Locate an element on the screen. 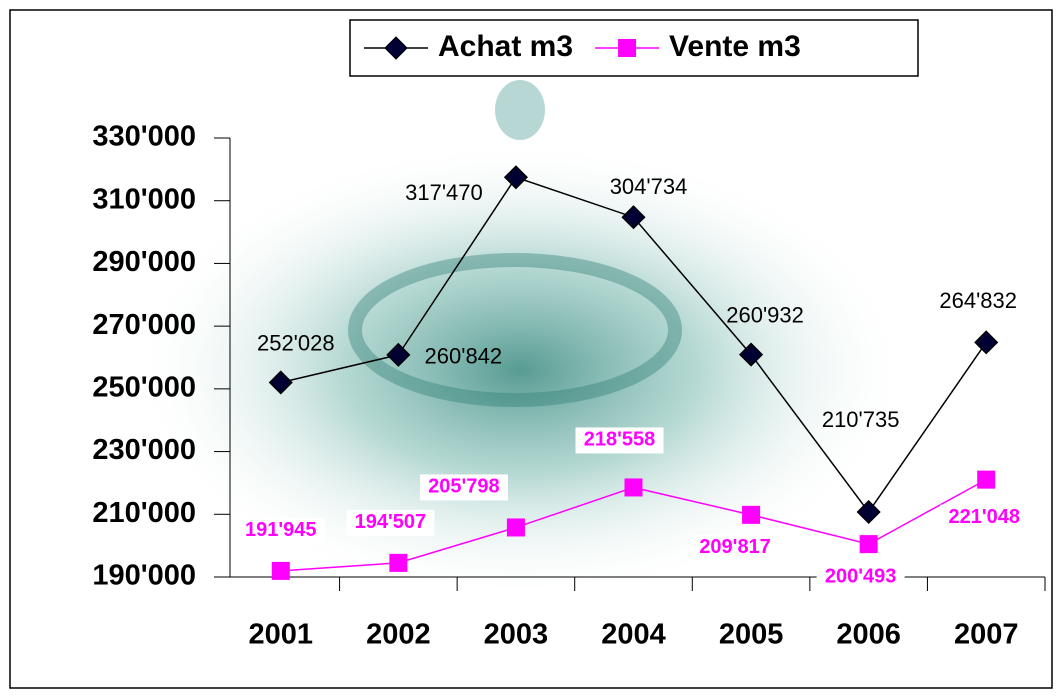 This screenshot has width=1062, height=698. background-drop is located at coordinates (520, 110).